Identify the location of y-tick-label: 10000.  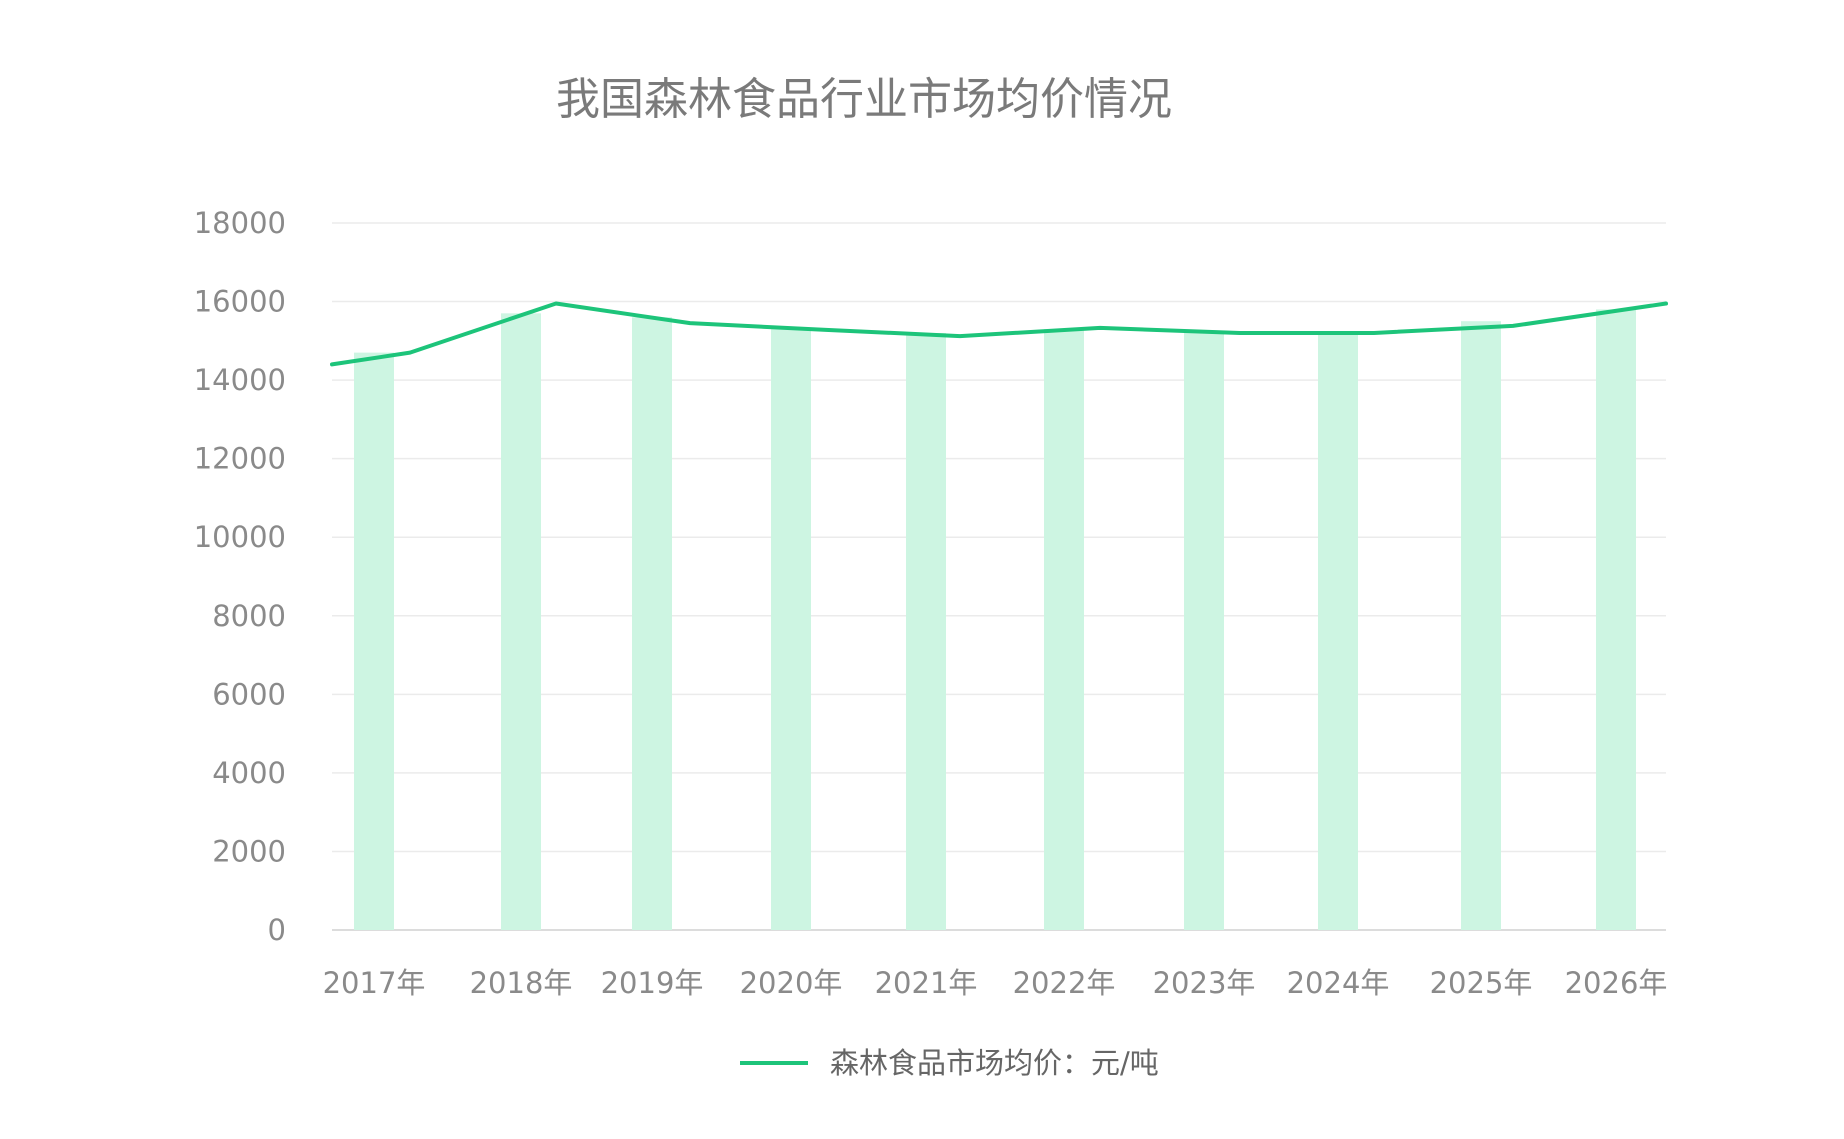
(240, 537).